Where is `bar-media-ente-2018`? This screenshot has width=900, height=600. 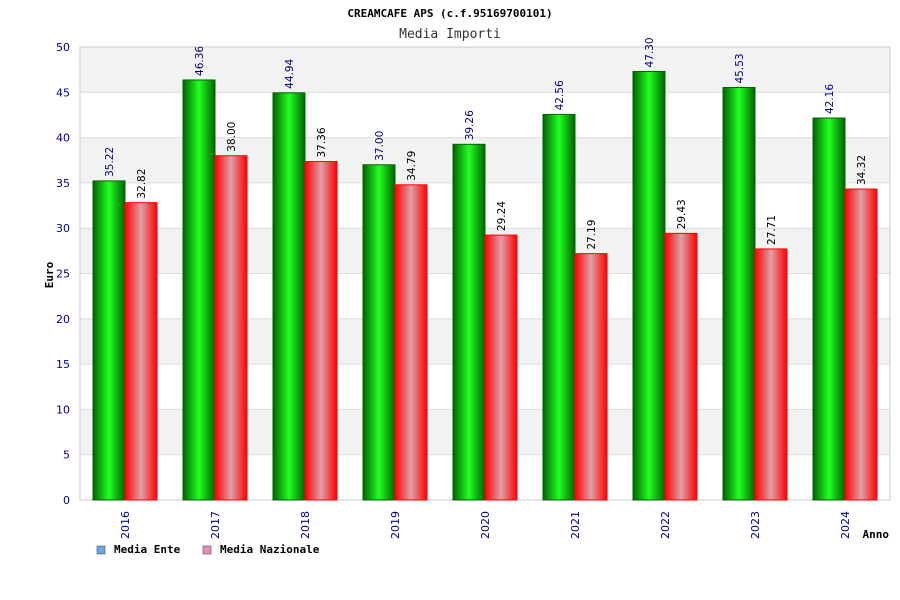
bar-media-ente-2018 is located at coordinates (289, 296).